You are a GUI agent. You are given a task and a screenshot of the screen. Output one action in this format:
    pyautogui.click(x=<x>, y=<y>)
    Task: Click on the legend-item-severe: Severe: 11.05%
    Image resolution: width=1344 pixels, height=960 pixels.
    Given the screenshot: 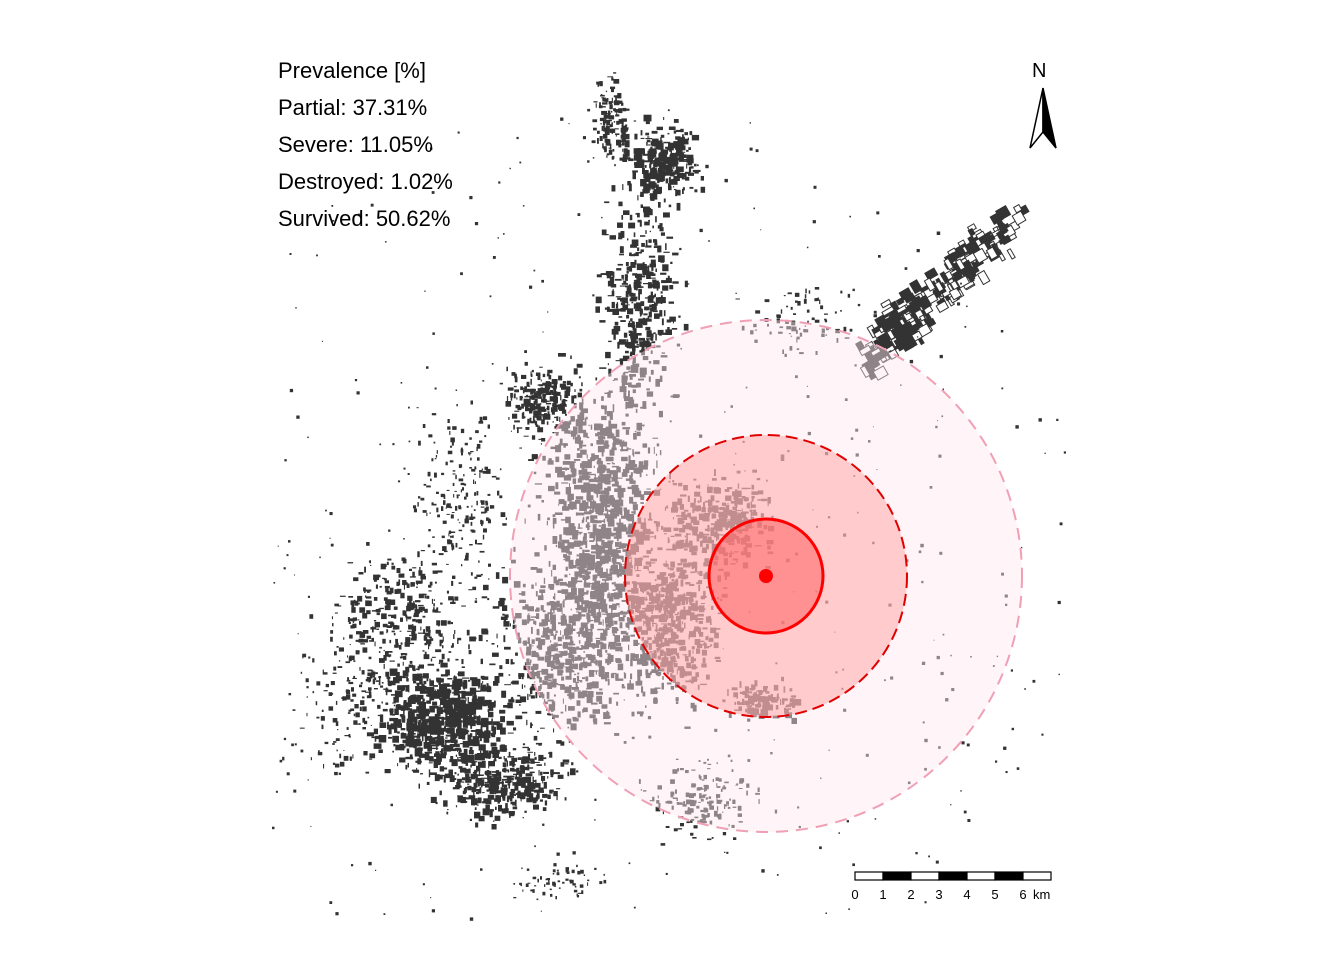 What is the action you would take?
    pyautogui.click(x=355, y=144)
    